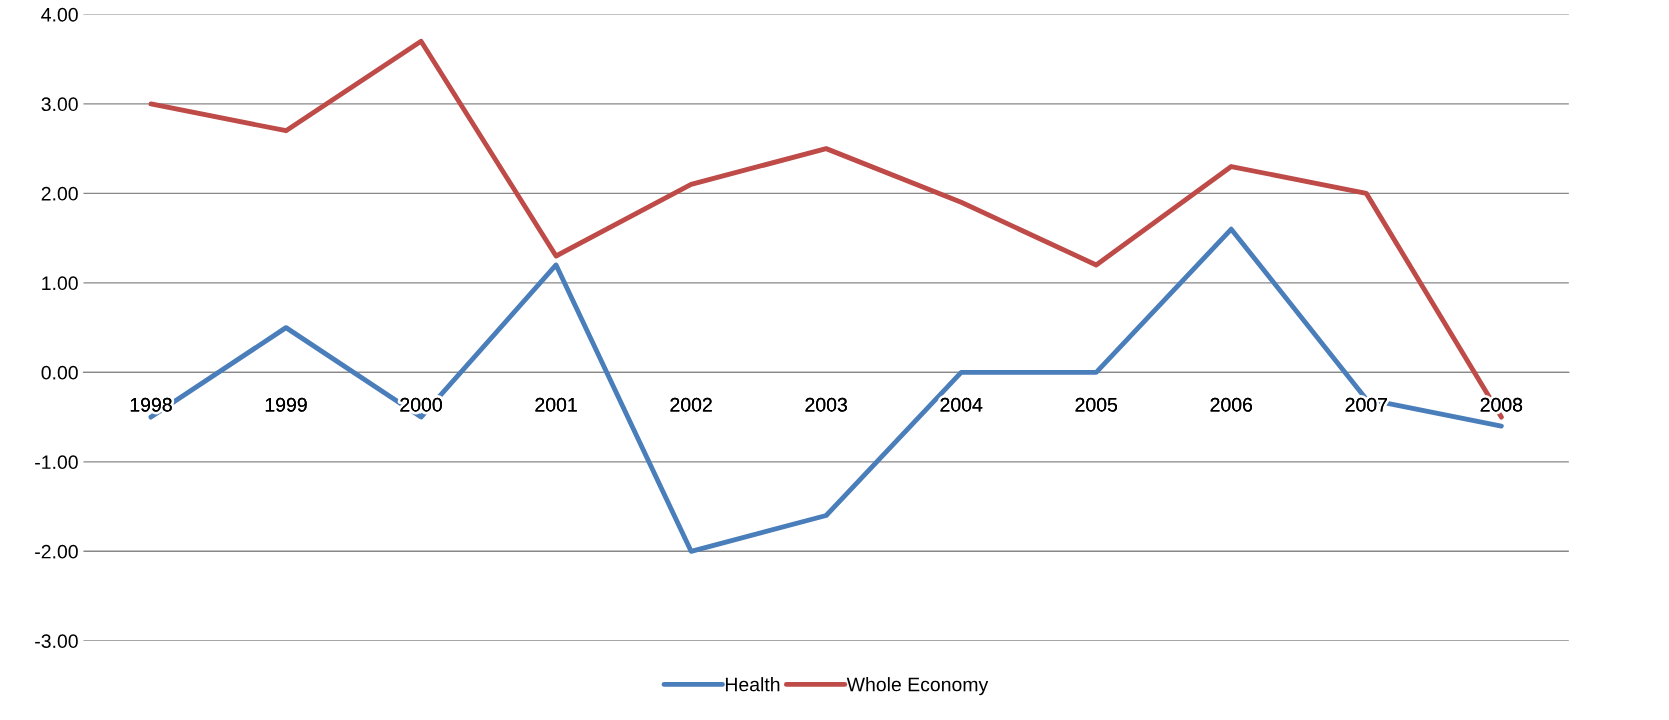 The height and width of the screenshot is (720, 1669). I want to click on y-tick-label: 0.00, so click(59, 372).